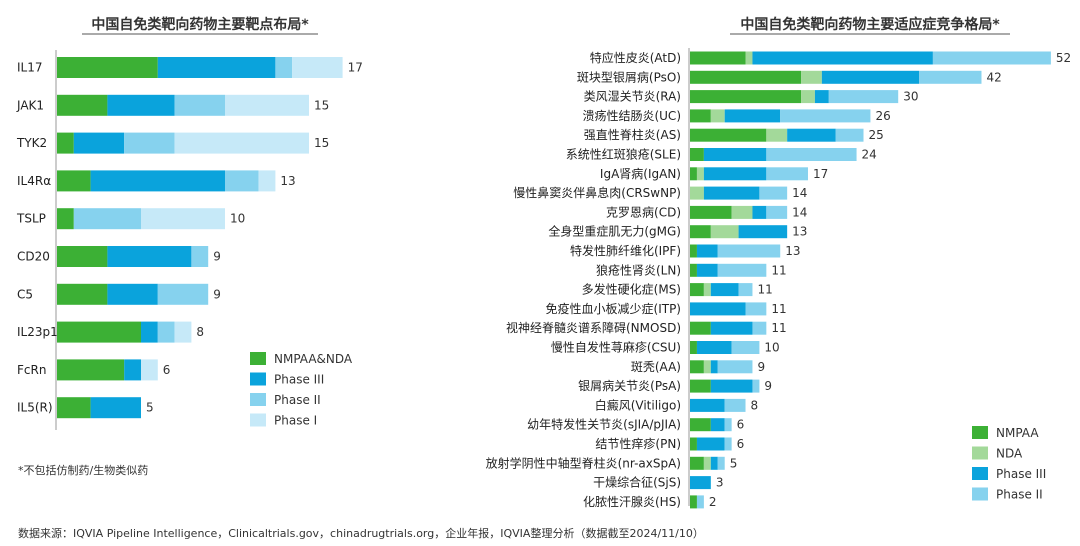 The image size is (1080, 546). I want to click on category-label: 免疫性血小板减少症(ITP), so click(613, 308).